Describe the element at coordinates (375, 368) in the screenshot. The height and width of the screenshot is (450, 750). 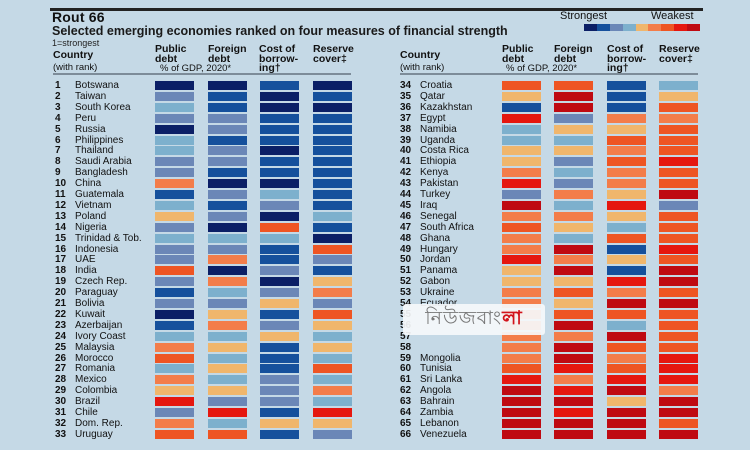
I see `table-row: 60 Tunisia` at that location.